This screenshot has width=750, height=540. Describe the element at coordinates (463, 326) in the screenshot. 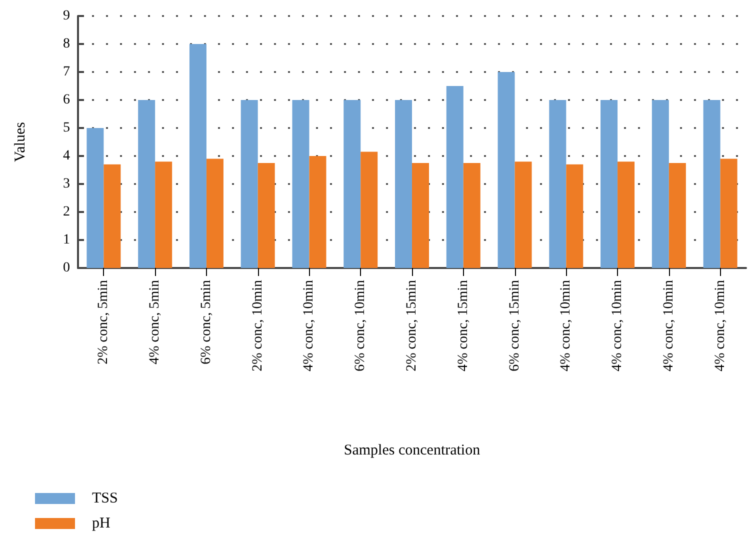

I see `x-tick-label: 4% conc, 15min` at that location.